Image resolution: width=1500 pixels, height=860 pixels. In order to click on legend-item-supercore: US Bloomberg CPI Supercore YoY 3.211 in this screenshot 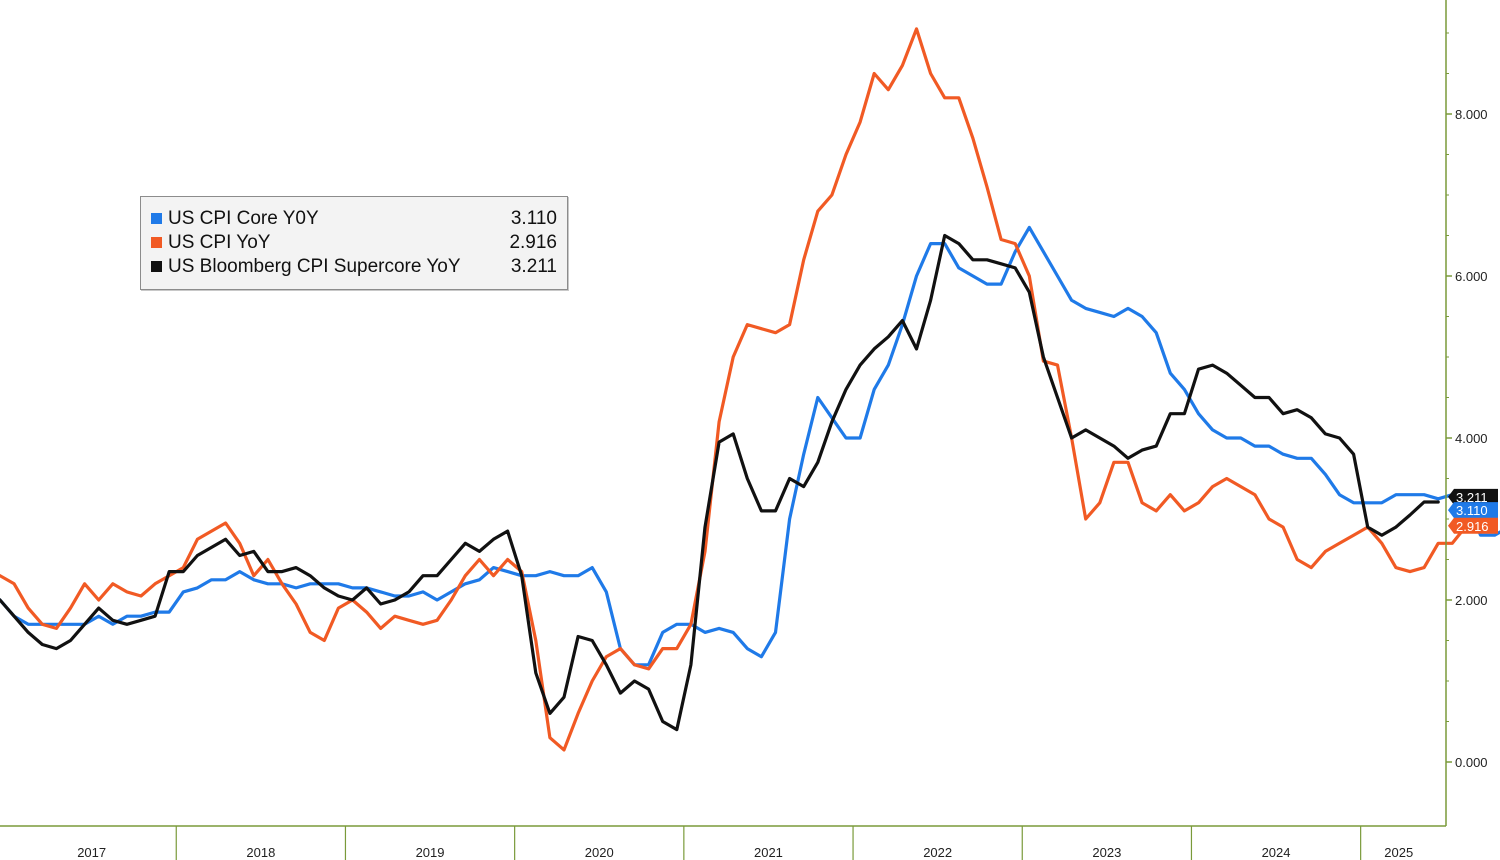, I will do `click(354, 267)`.